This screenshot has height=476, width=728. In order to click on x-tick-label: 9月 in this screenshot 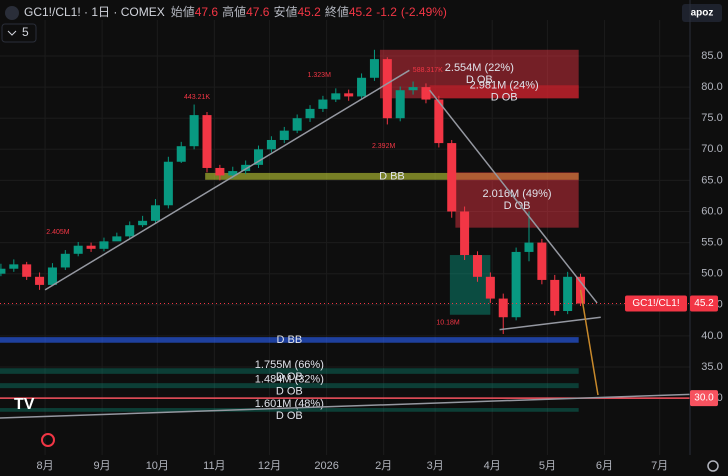, I will do `click(102, 466)`.